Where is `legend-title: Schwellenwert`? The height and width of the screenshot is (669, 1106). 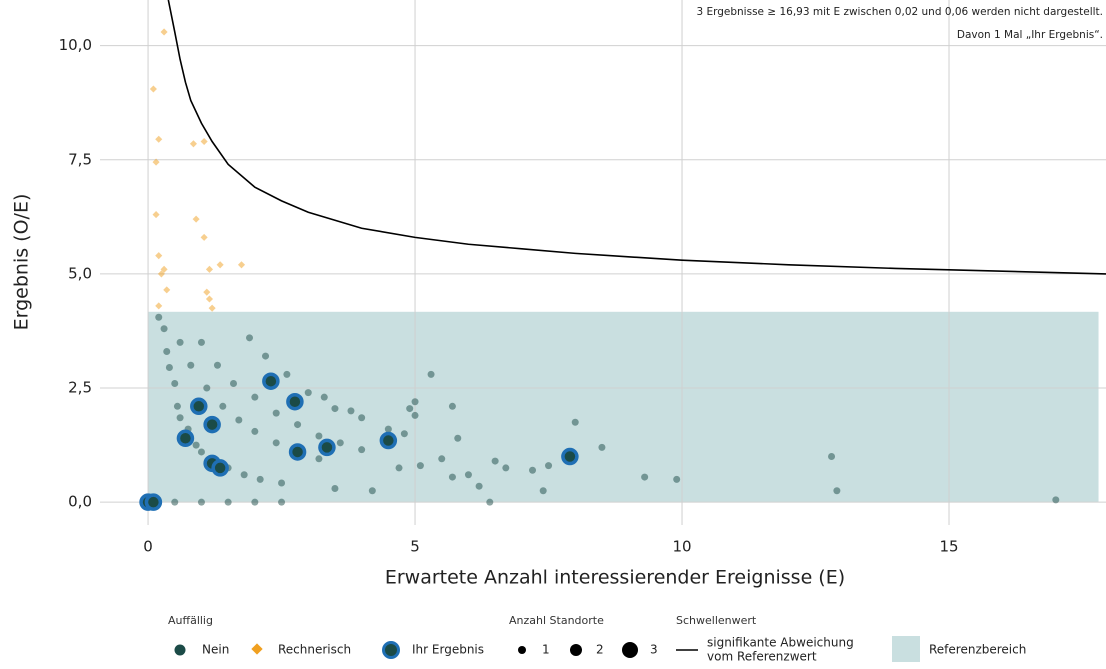
legend-title: Schwellenwert is located at coordinates (716, 620).